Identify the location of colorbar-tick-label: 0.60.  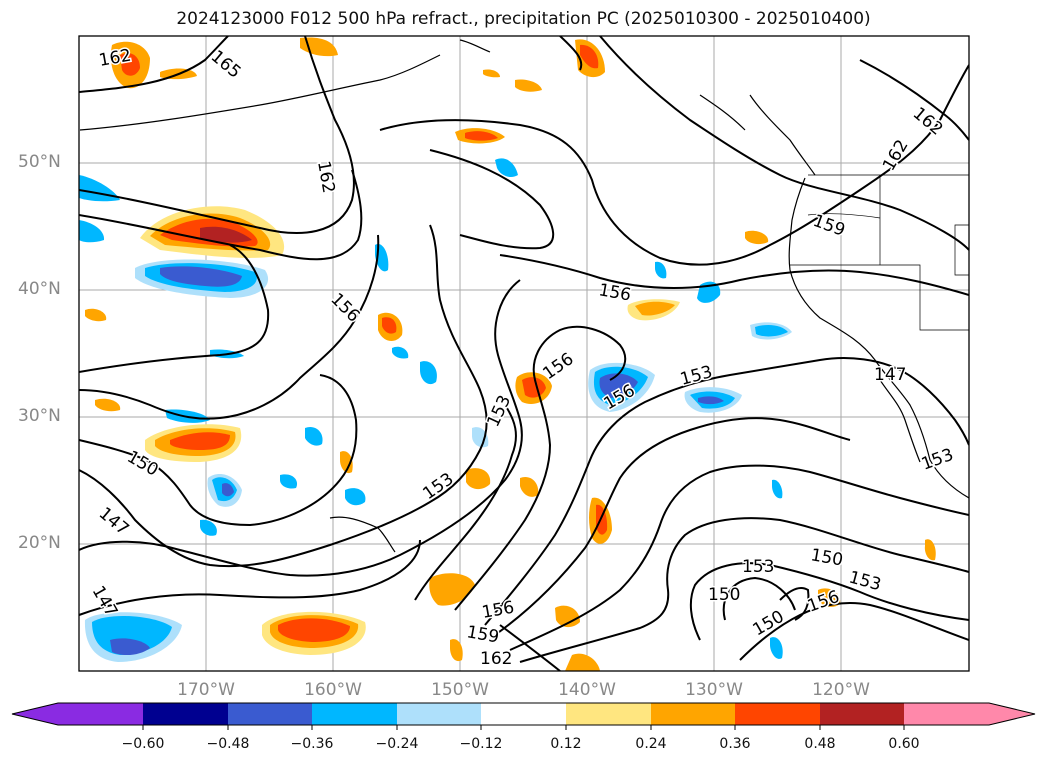
(904, 744).